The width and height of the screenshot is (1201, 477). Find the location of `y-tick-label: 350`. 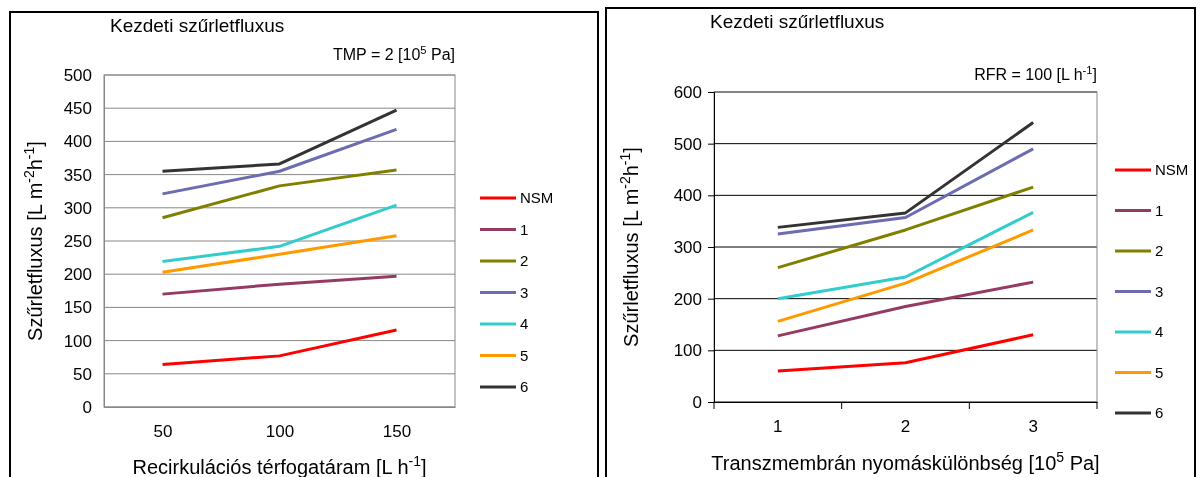

y-tick-label: 350 is located at coordinates (77, 175).